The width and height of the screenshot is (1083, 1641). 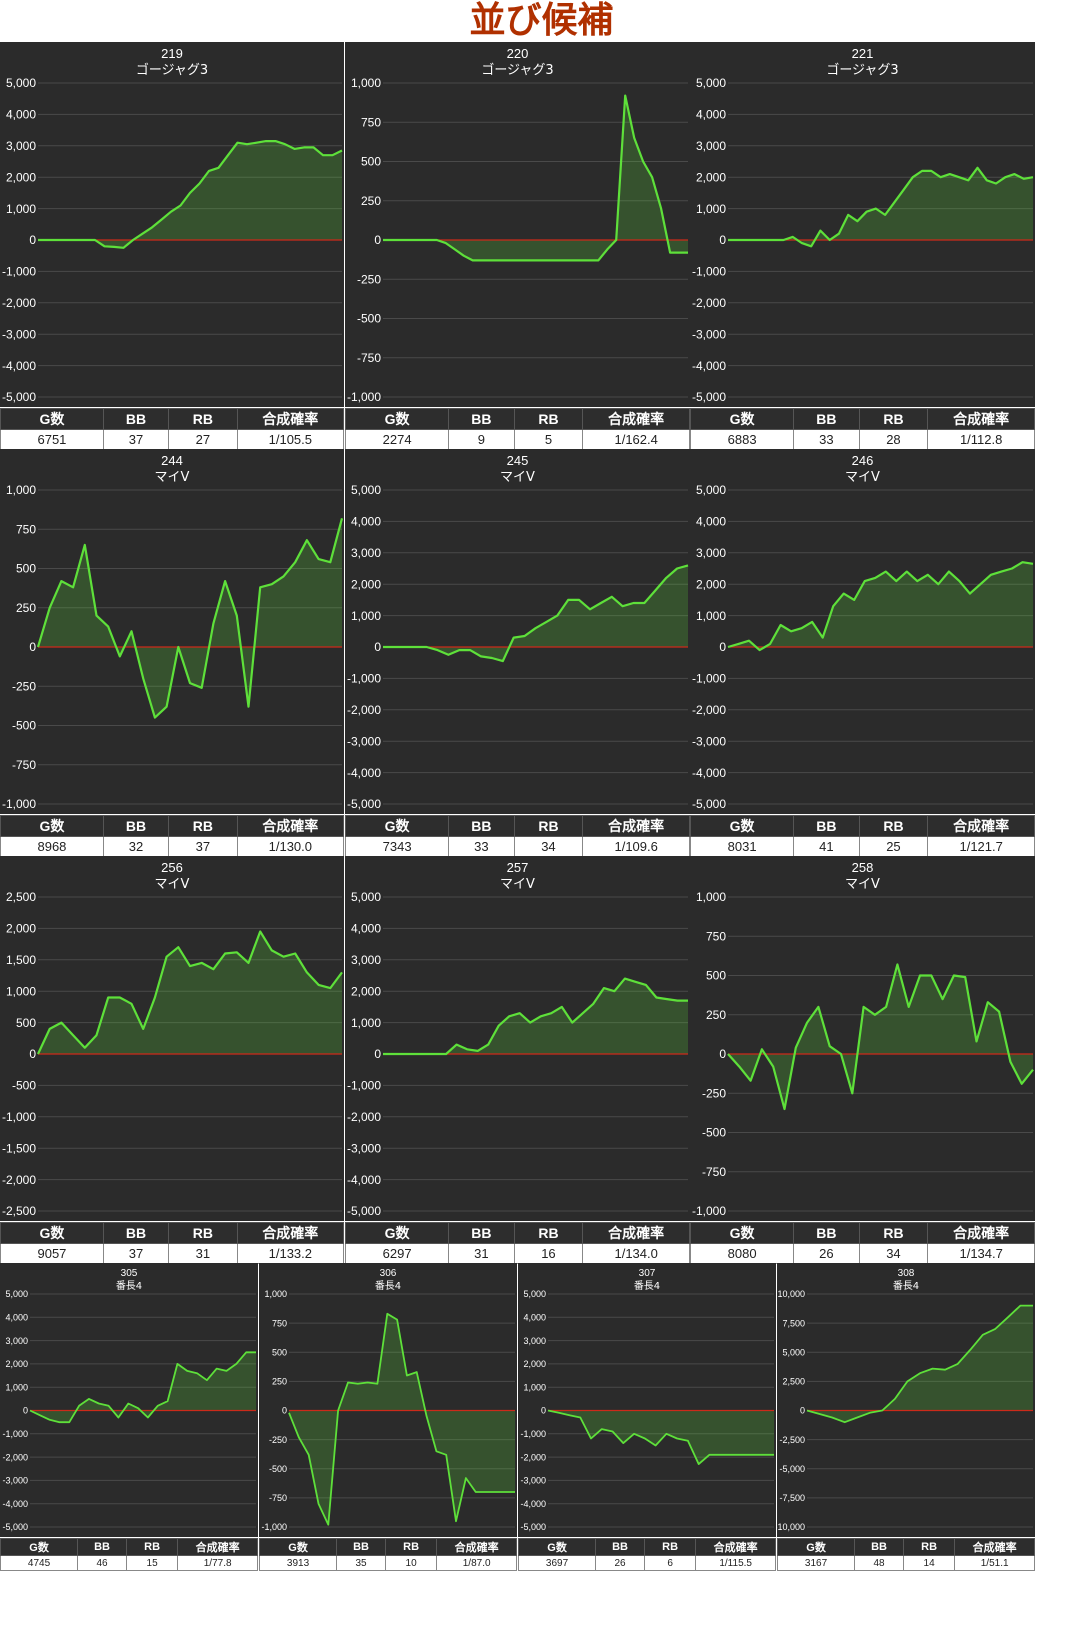 I want to click on stats-value-rb: 6, so click(x=670, y=1563).